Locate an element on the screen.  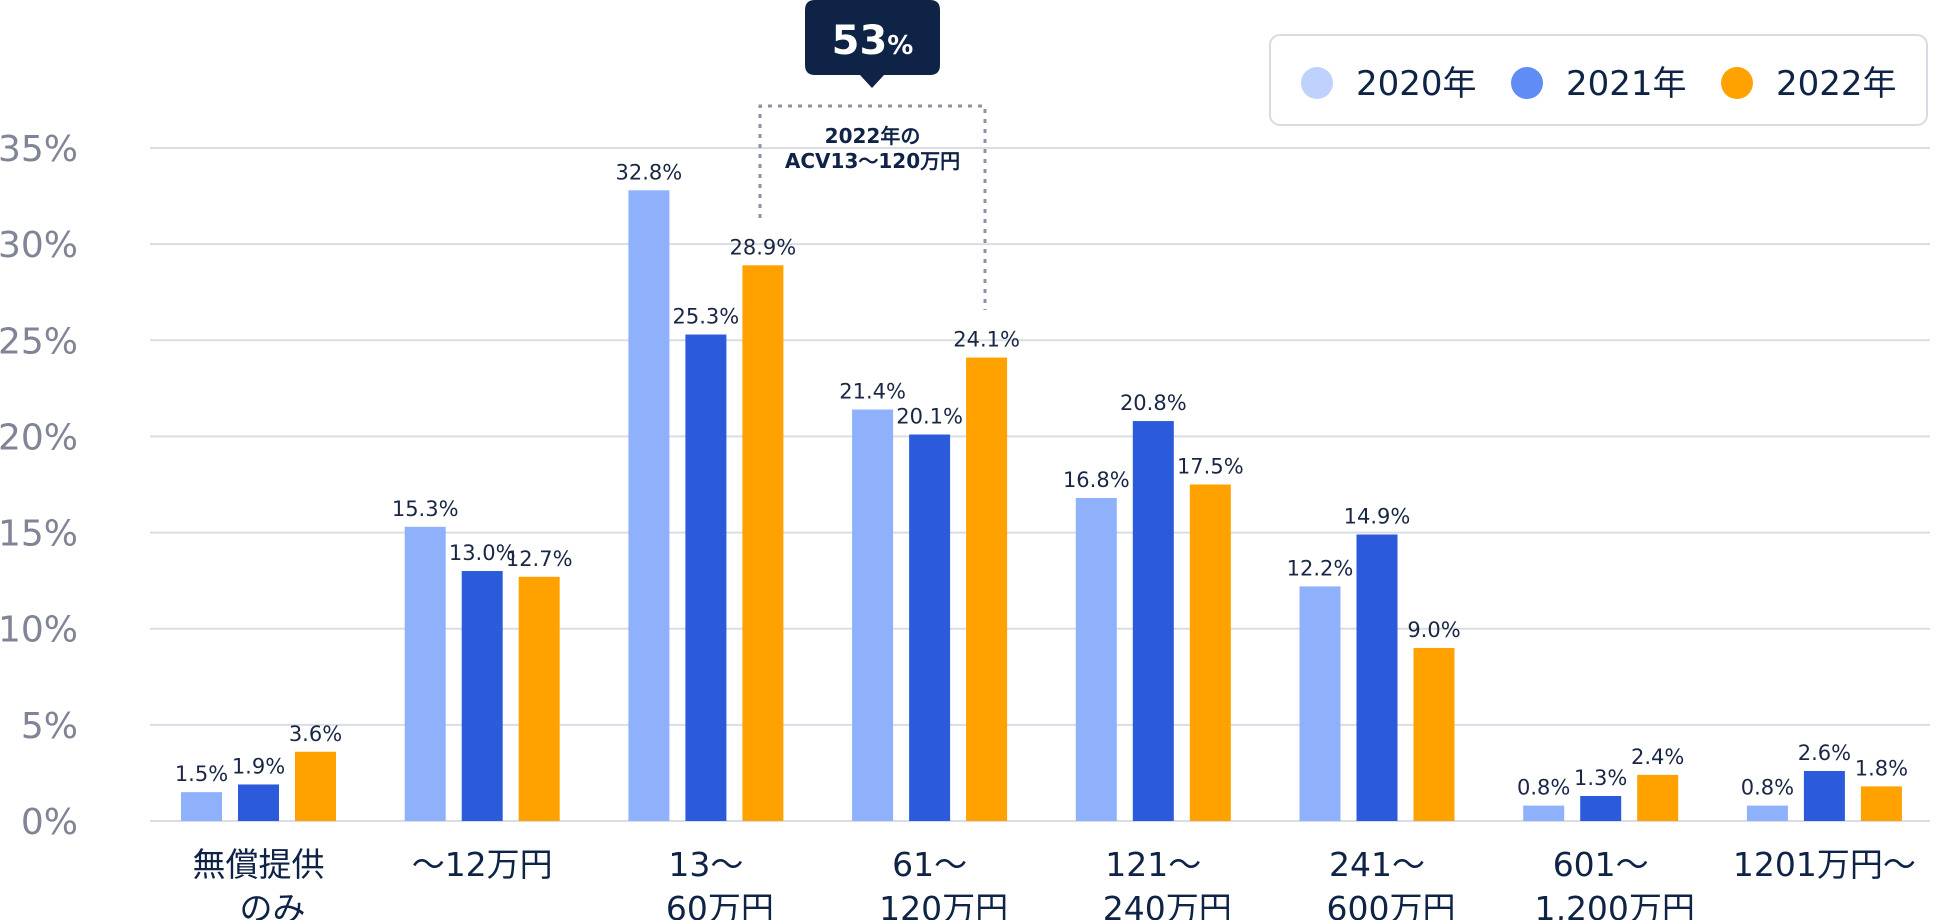
x-tick-label: 601〜 is located at coordinates (1601, 864).